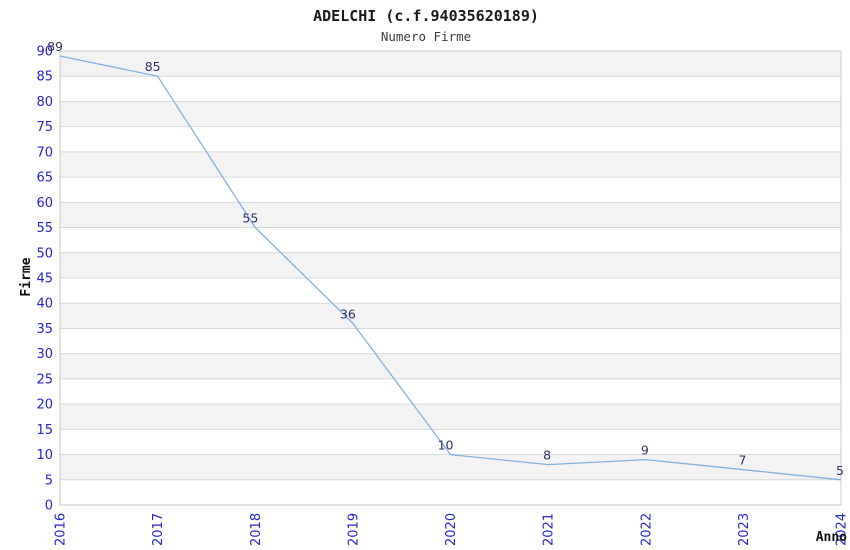 The image size is (850, 550). Describe the element at coordinates (250, 218) in the screenshot. I see `value-label: 55` at that location.